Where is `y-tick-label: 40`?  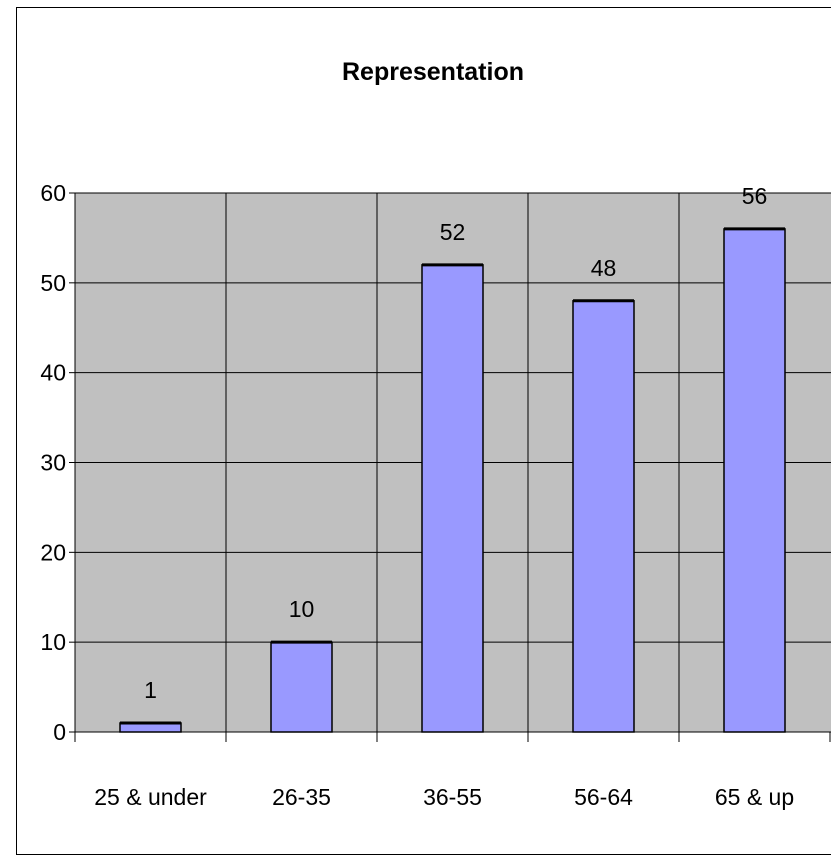
y-tick-label: 40 is located at coordinates (53, 373).